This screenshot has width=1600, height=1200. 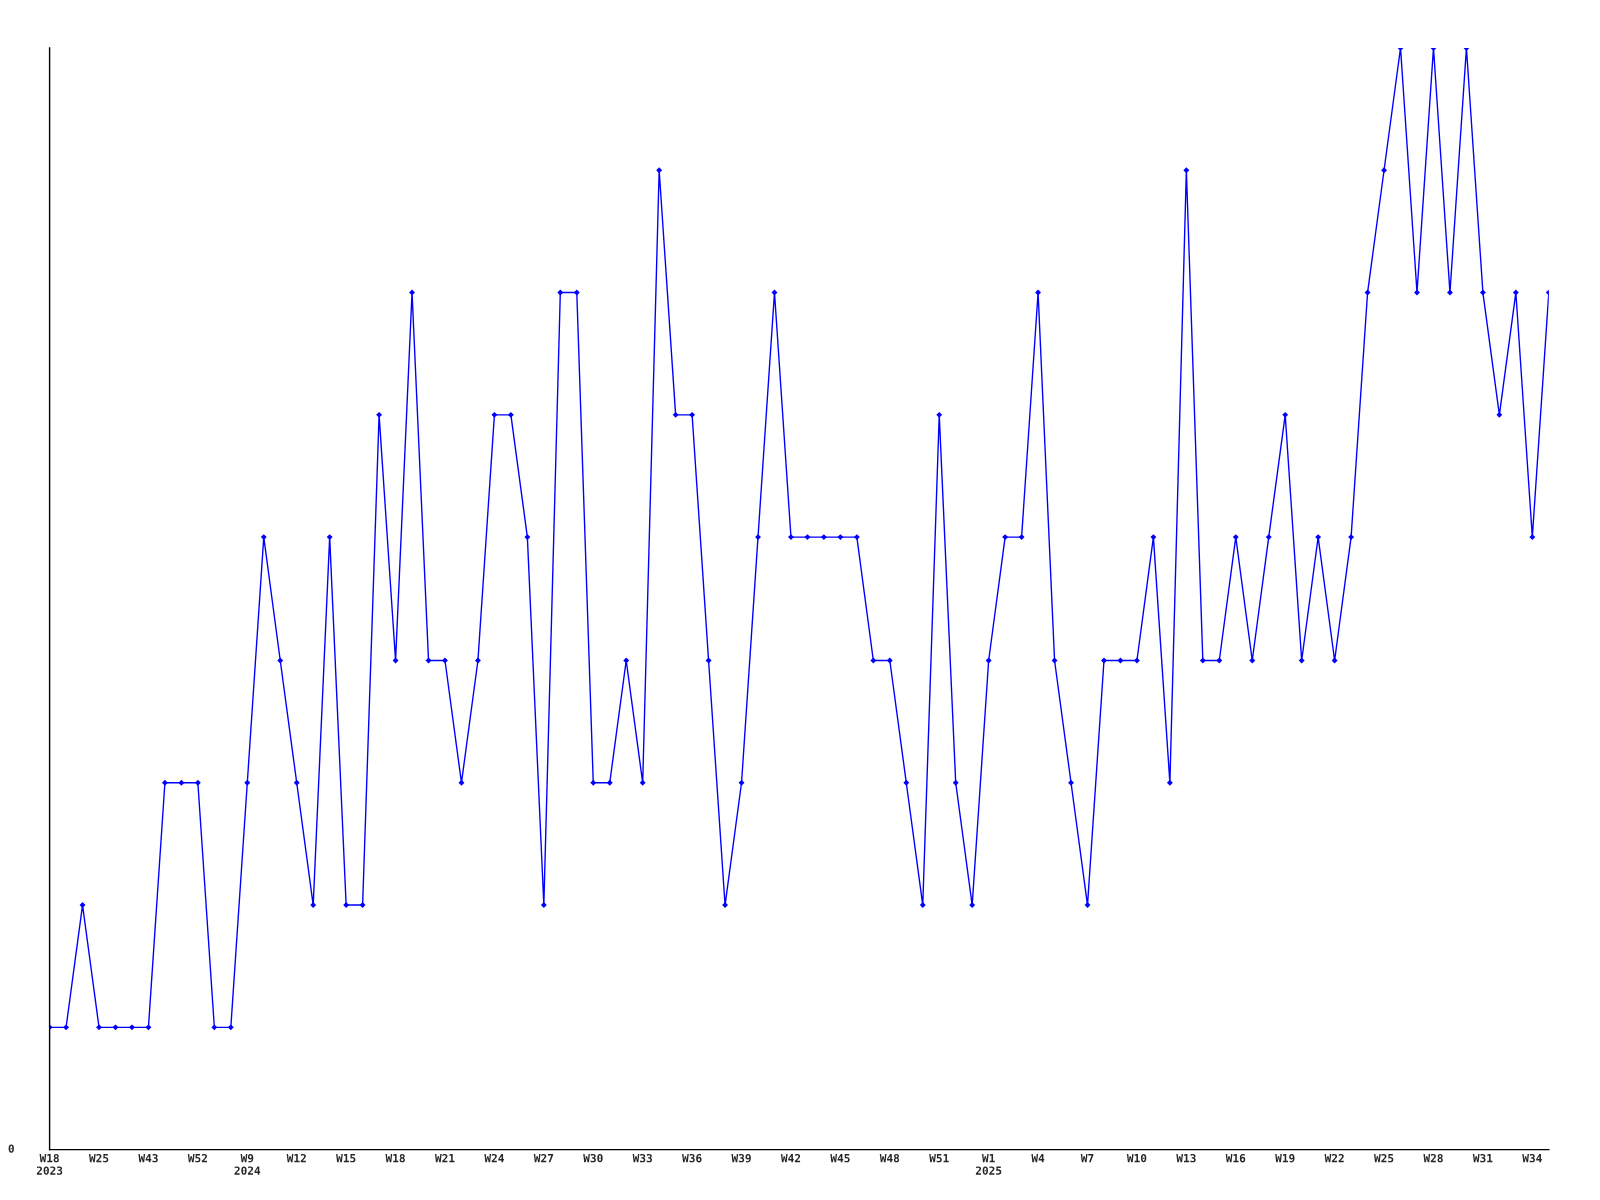 What do you see at coordinates (543, 1158) in the screenshot?
I see `x-tick-label: W27` at bounding box center [543, 1158].